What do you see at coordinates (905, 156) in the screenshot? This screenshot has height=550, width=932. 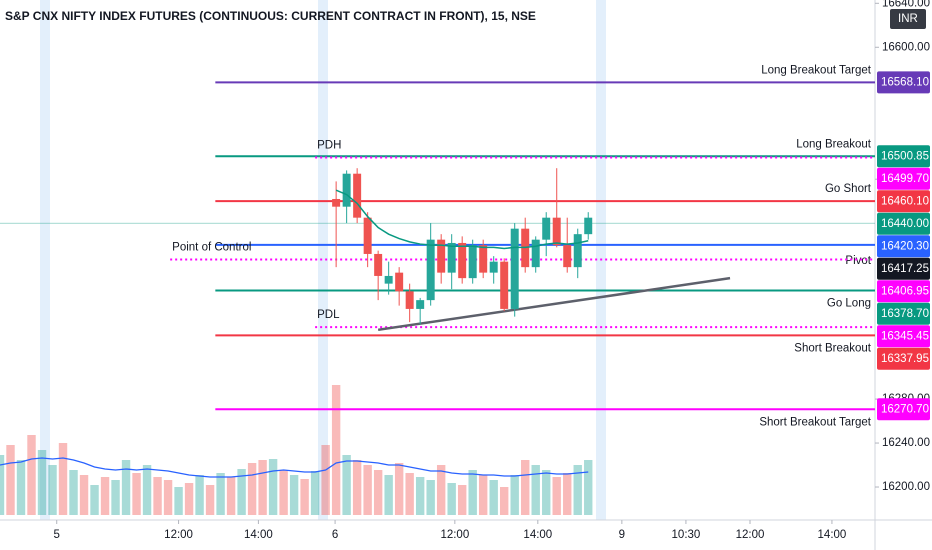 I see `price-label: 16500.85` at bounding box center [905, 156].